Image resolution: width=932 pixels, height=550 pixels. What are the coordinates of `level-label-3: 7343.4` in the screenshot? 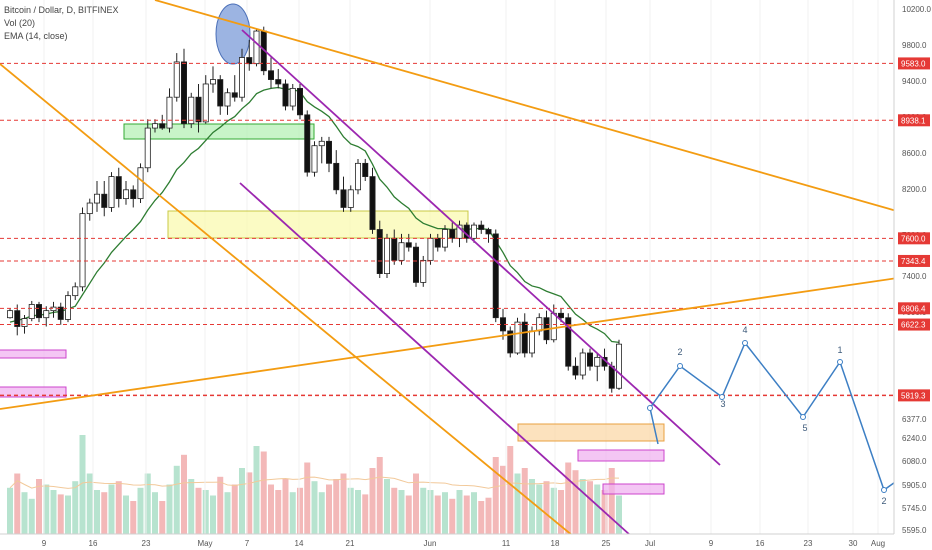 It's located at (913, 261).